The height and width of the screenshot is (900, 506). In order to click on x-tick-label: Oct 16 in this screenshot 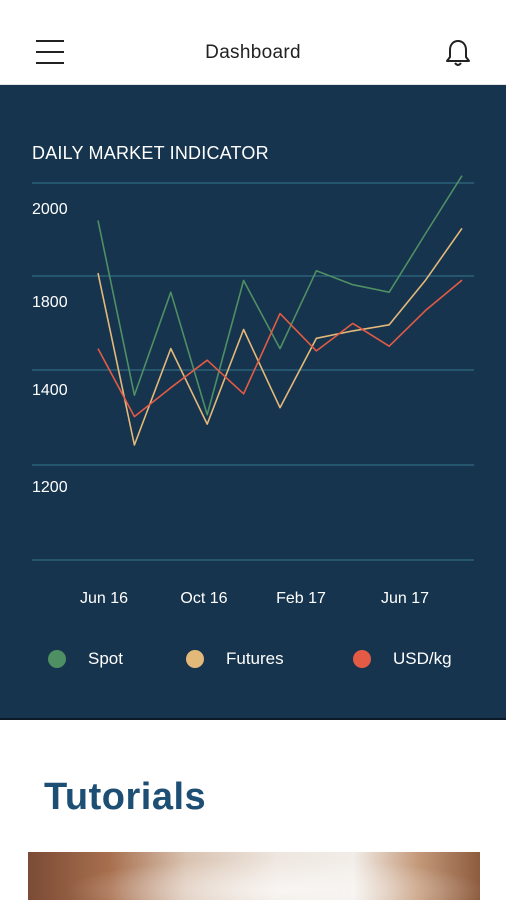, I will do `click(203, 598)`.